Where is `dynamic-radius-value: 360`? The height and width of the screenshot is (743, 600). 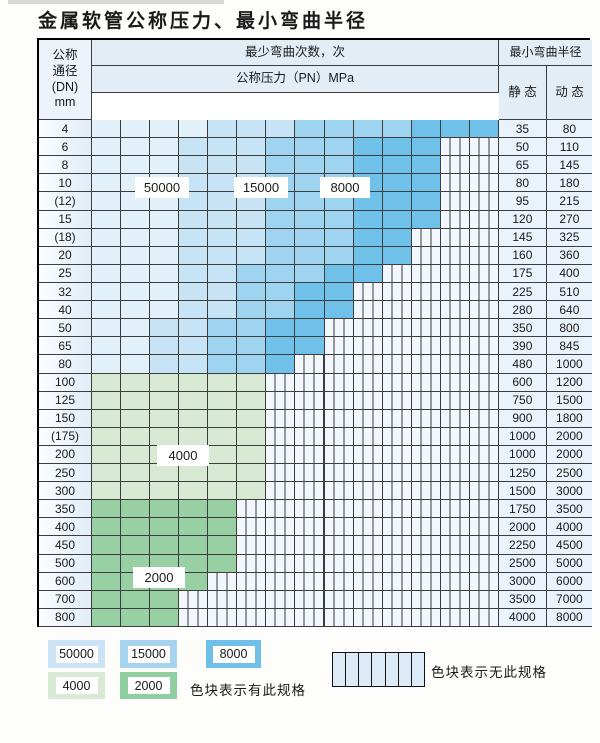
dynamic-radius-value: 360 is located at coordinates (569, 255).